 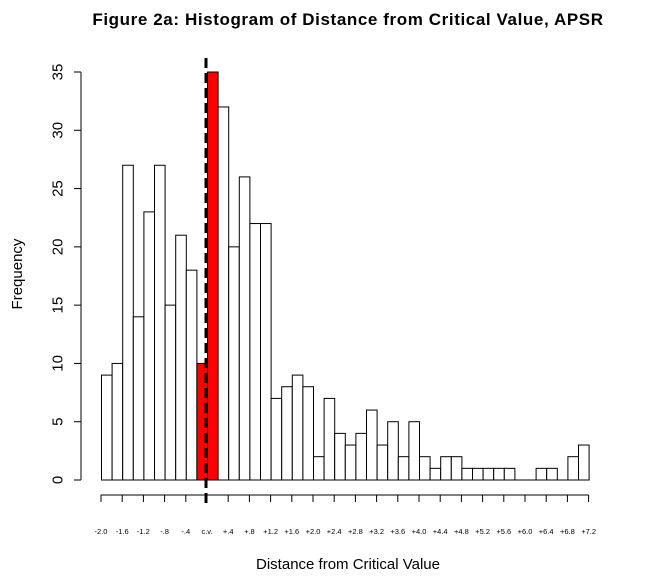 What do you see at coordinates (143, 531) in the screenshot?
I see `x-tick-label: -1.2` at bounding box center [143, 531].